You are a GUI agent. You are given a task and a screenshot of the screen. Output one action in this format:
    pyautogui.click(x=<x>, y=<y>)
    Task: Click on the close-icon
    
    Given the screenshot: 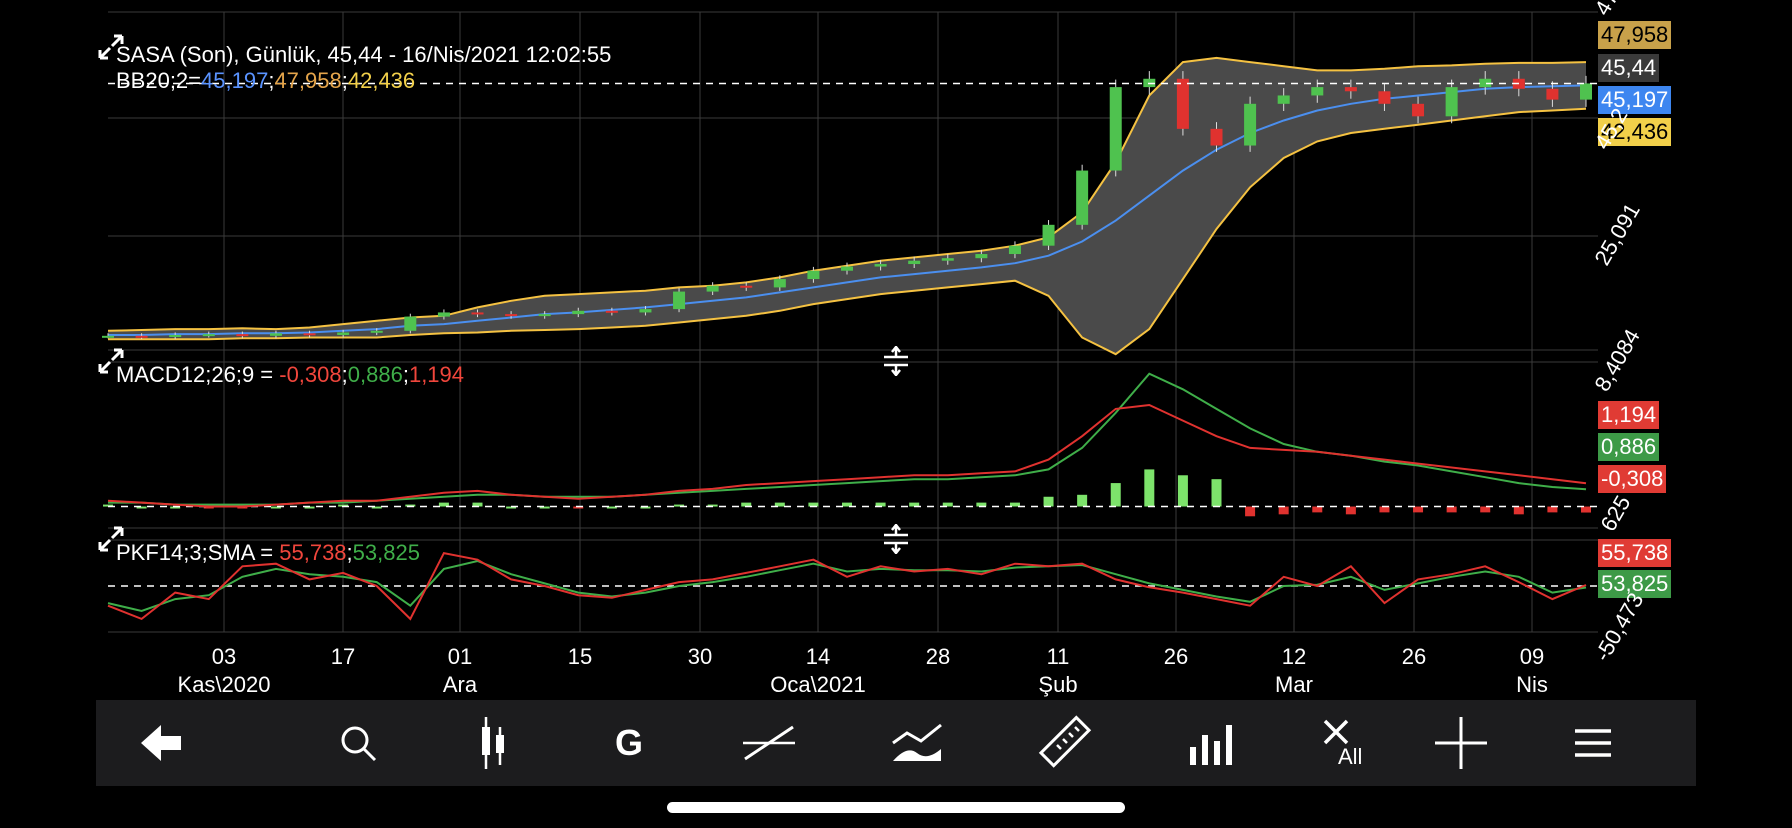 What is the action you would take?
    pyautogui.click(x=1336, y=732)
    